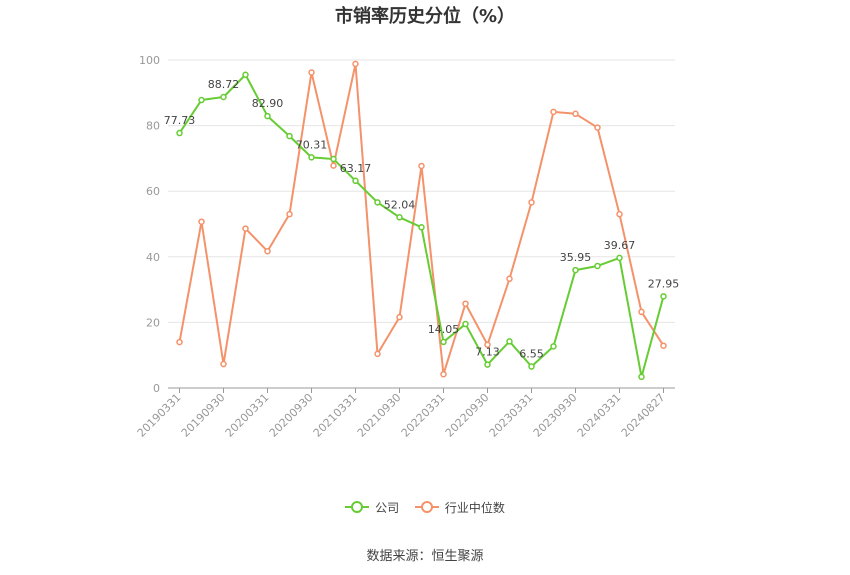  I want to click on legend: 公司 行业中位数, so click(425, 506).